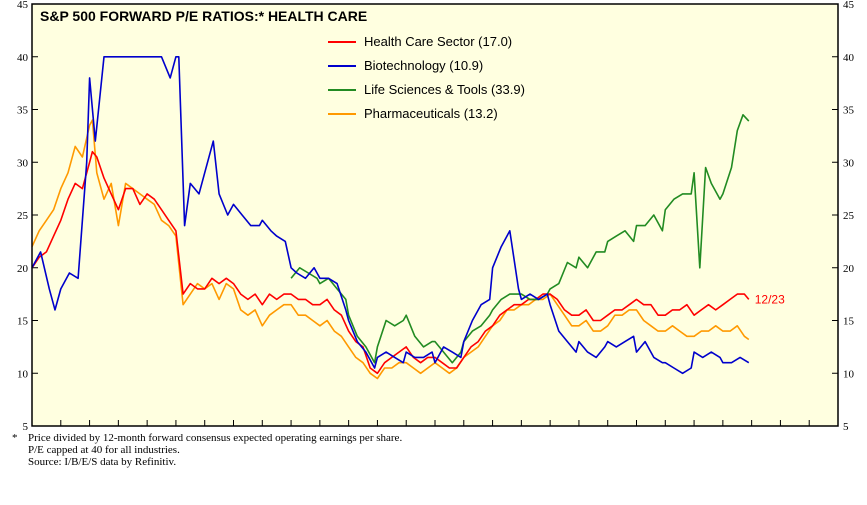 The image size is (867, 505). Describe the element at coordinates (23, 322) in the screenshot. I see `y-tick-label-left: 15` at that location.